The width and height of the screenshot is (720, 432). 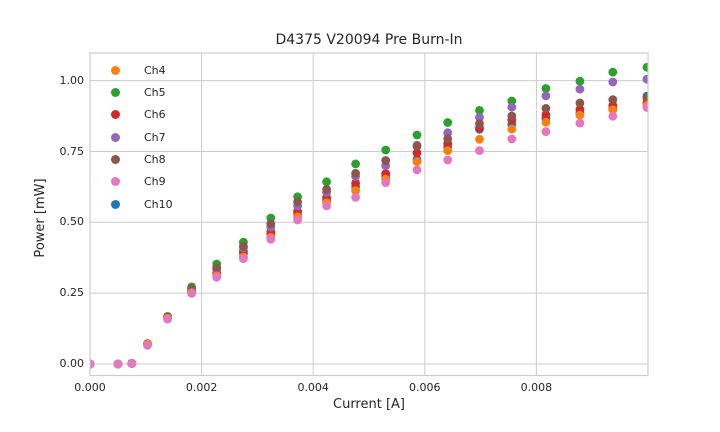 What do you see at coordinates (158, 204) in the screenshot?
I see `legend-label: Ch10` at bounding box center [158, 204].